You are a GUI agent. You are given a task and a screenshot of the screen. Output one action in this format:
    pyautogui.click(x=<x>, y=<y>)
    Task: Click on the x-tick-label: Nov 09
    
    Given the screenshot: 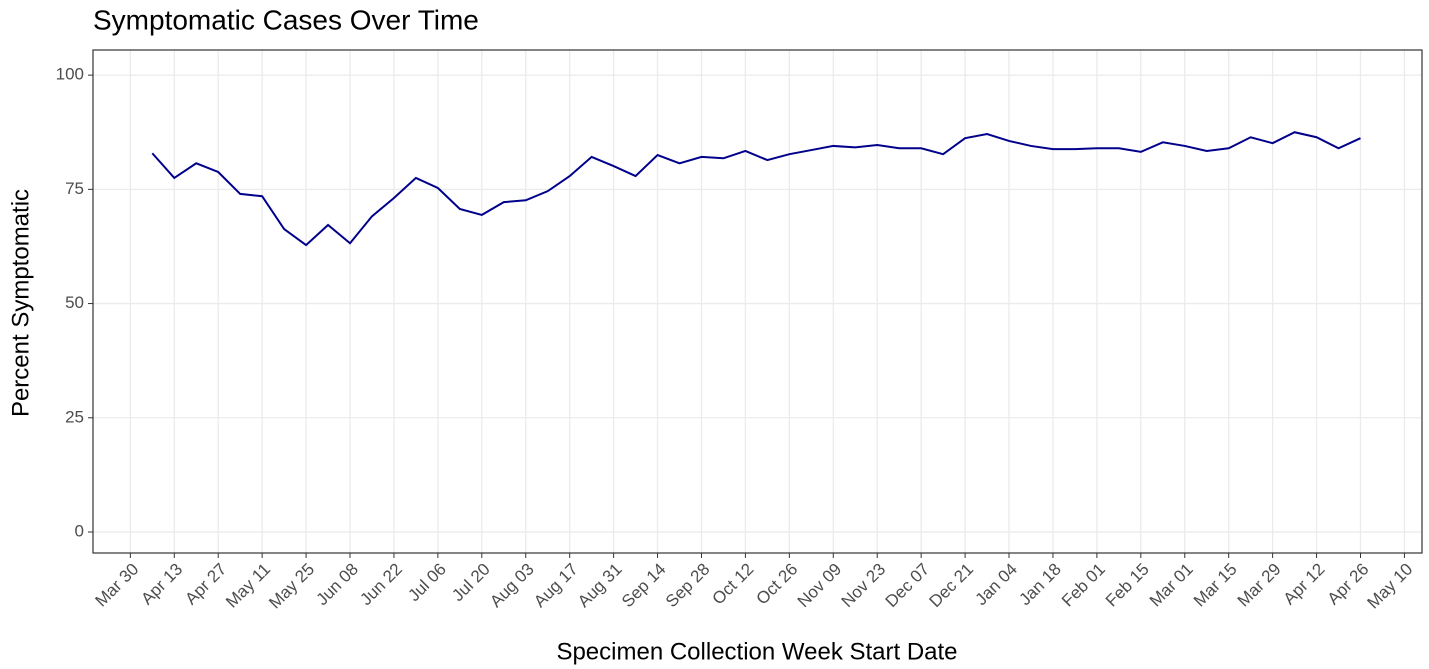 What is the action you would take?
    pyautogui.click(x=820, y=586)
    